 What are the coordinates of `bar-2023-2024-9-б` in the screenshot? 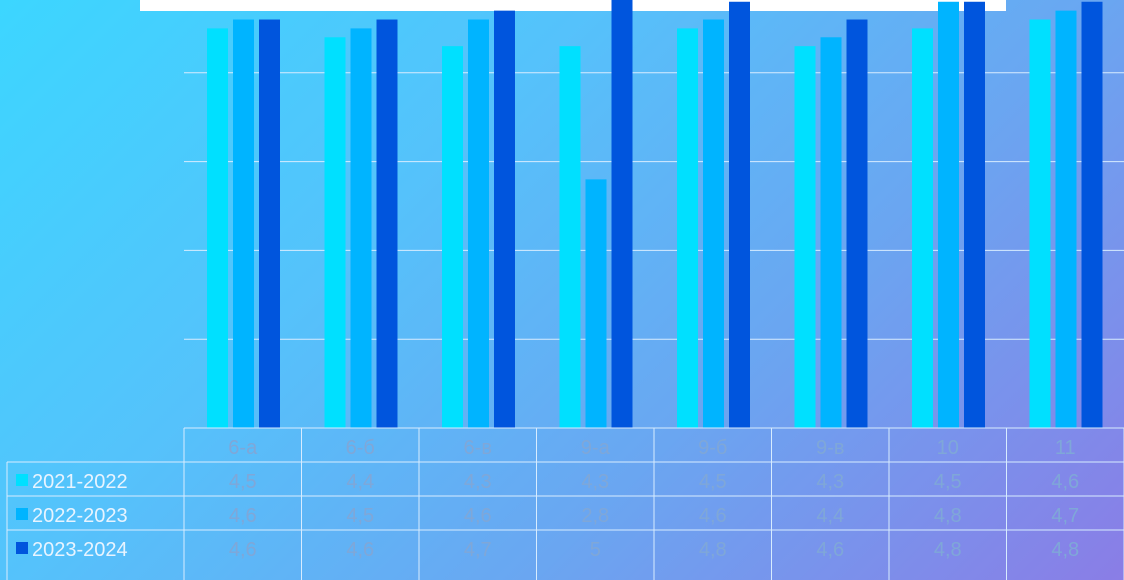 It's located at (739, 214).